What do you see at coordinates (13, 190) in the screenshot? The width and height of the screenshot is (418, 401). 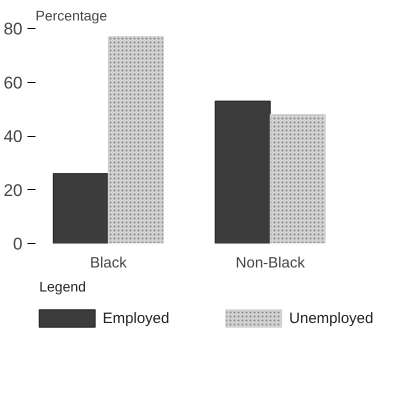 I see `y-tick-label: 20` at bounding box center [13, 190].